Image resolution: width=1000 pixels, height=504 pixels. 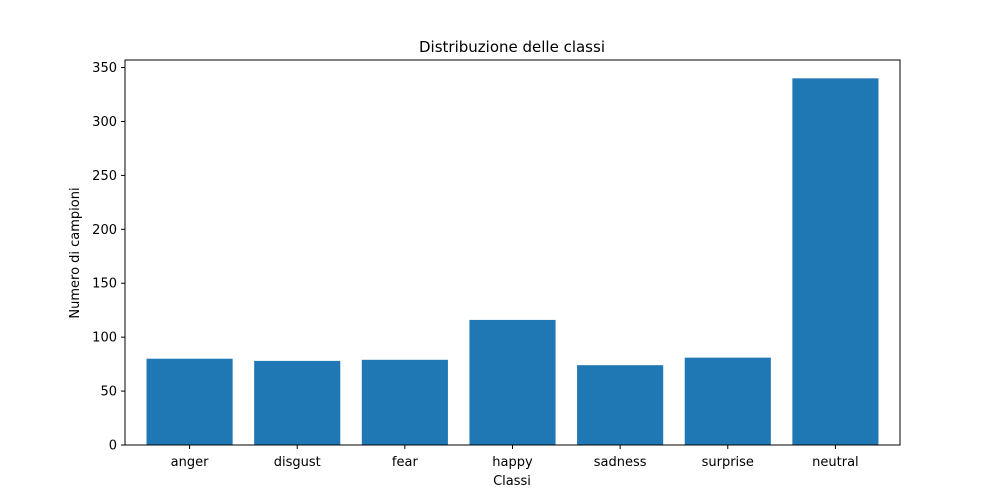 I want to click on bar-disgust, so click(x=297, y=402).